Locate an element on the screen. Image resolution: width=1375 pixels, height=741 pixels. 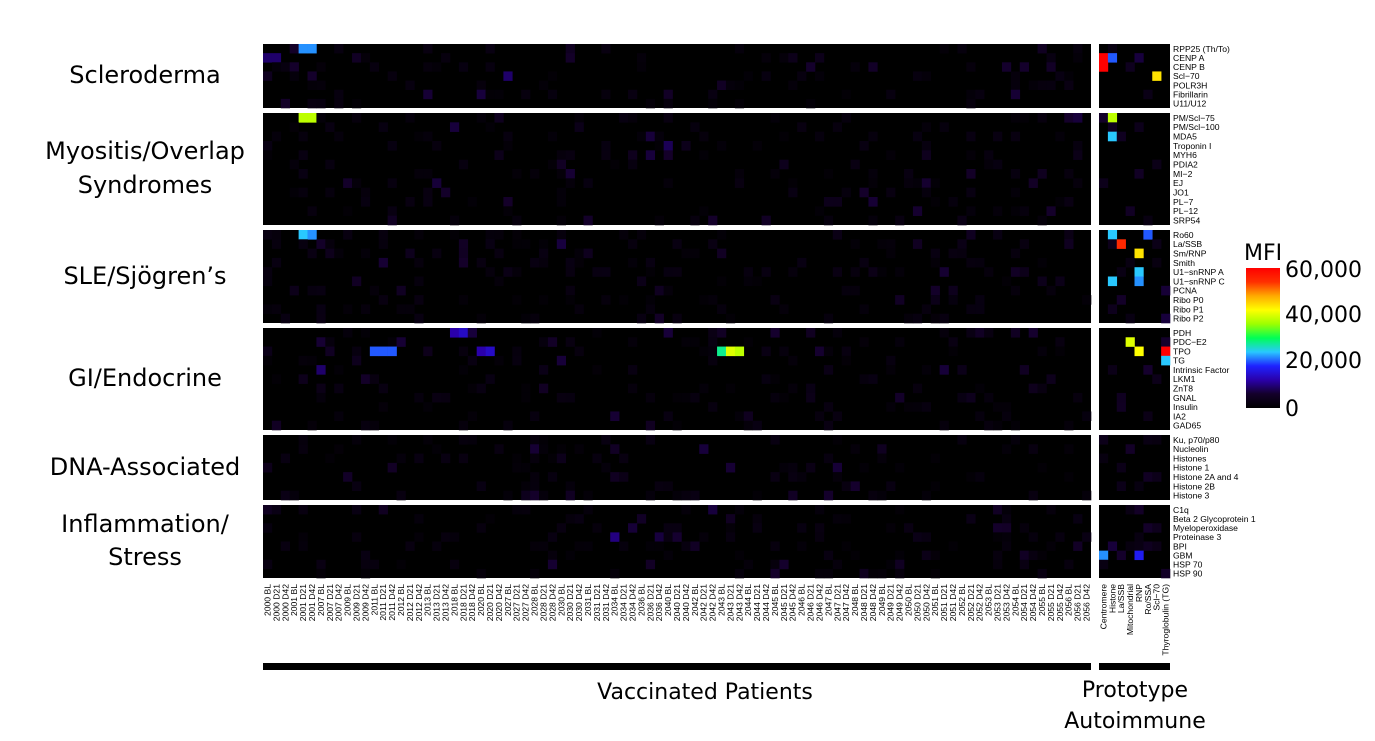
sample-label: Centromere is located at coordinates (1103, 607).